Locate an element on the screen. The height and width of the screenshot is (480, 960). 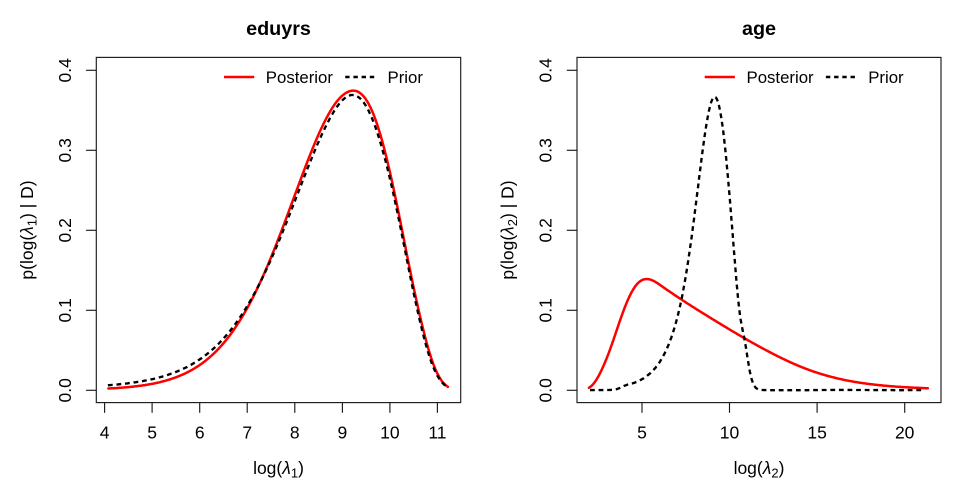
svg-text: 11 is located at coordinates (437, 433).